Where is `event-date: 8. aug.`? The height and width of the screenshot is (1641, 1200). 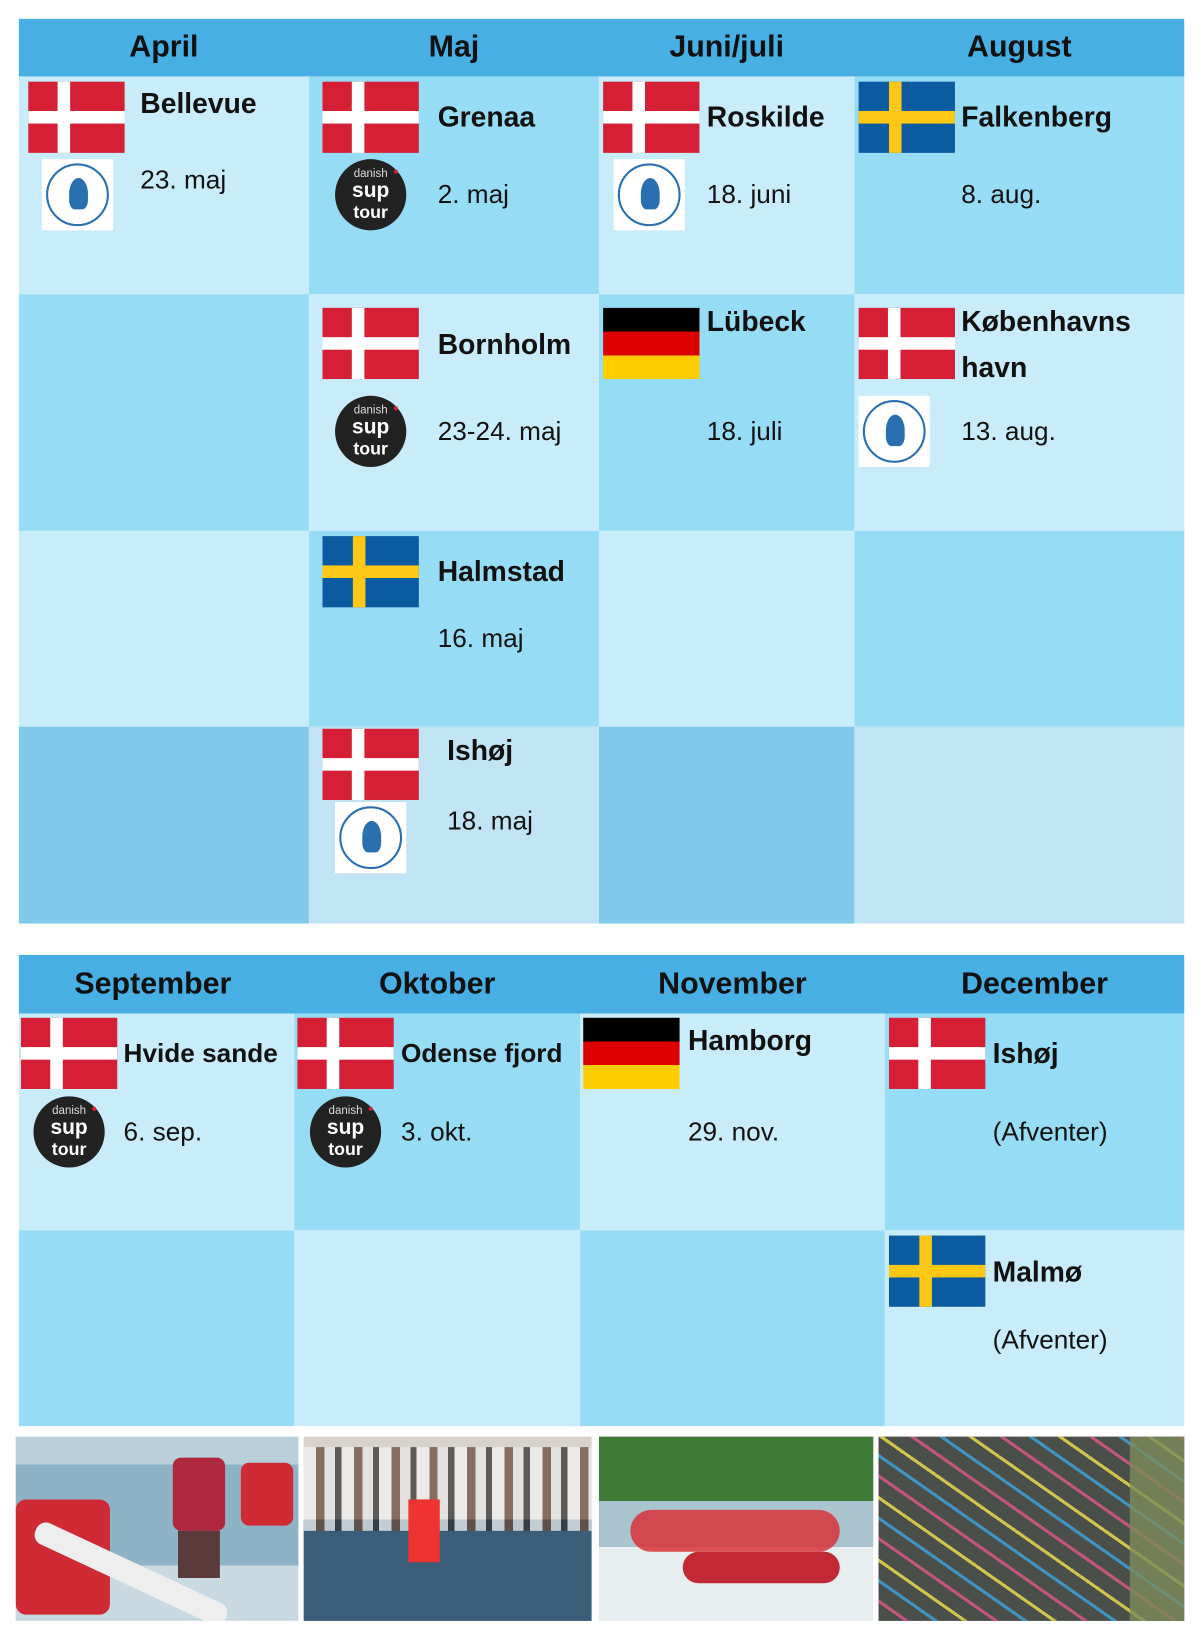 event-date: 8. aug. is located at coordinates (1001, 195).